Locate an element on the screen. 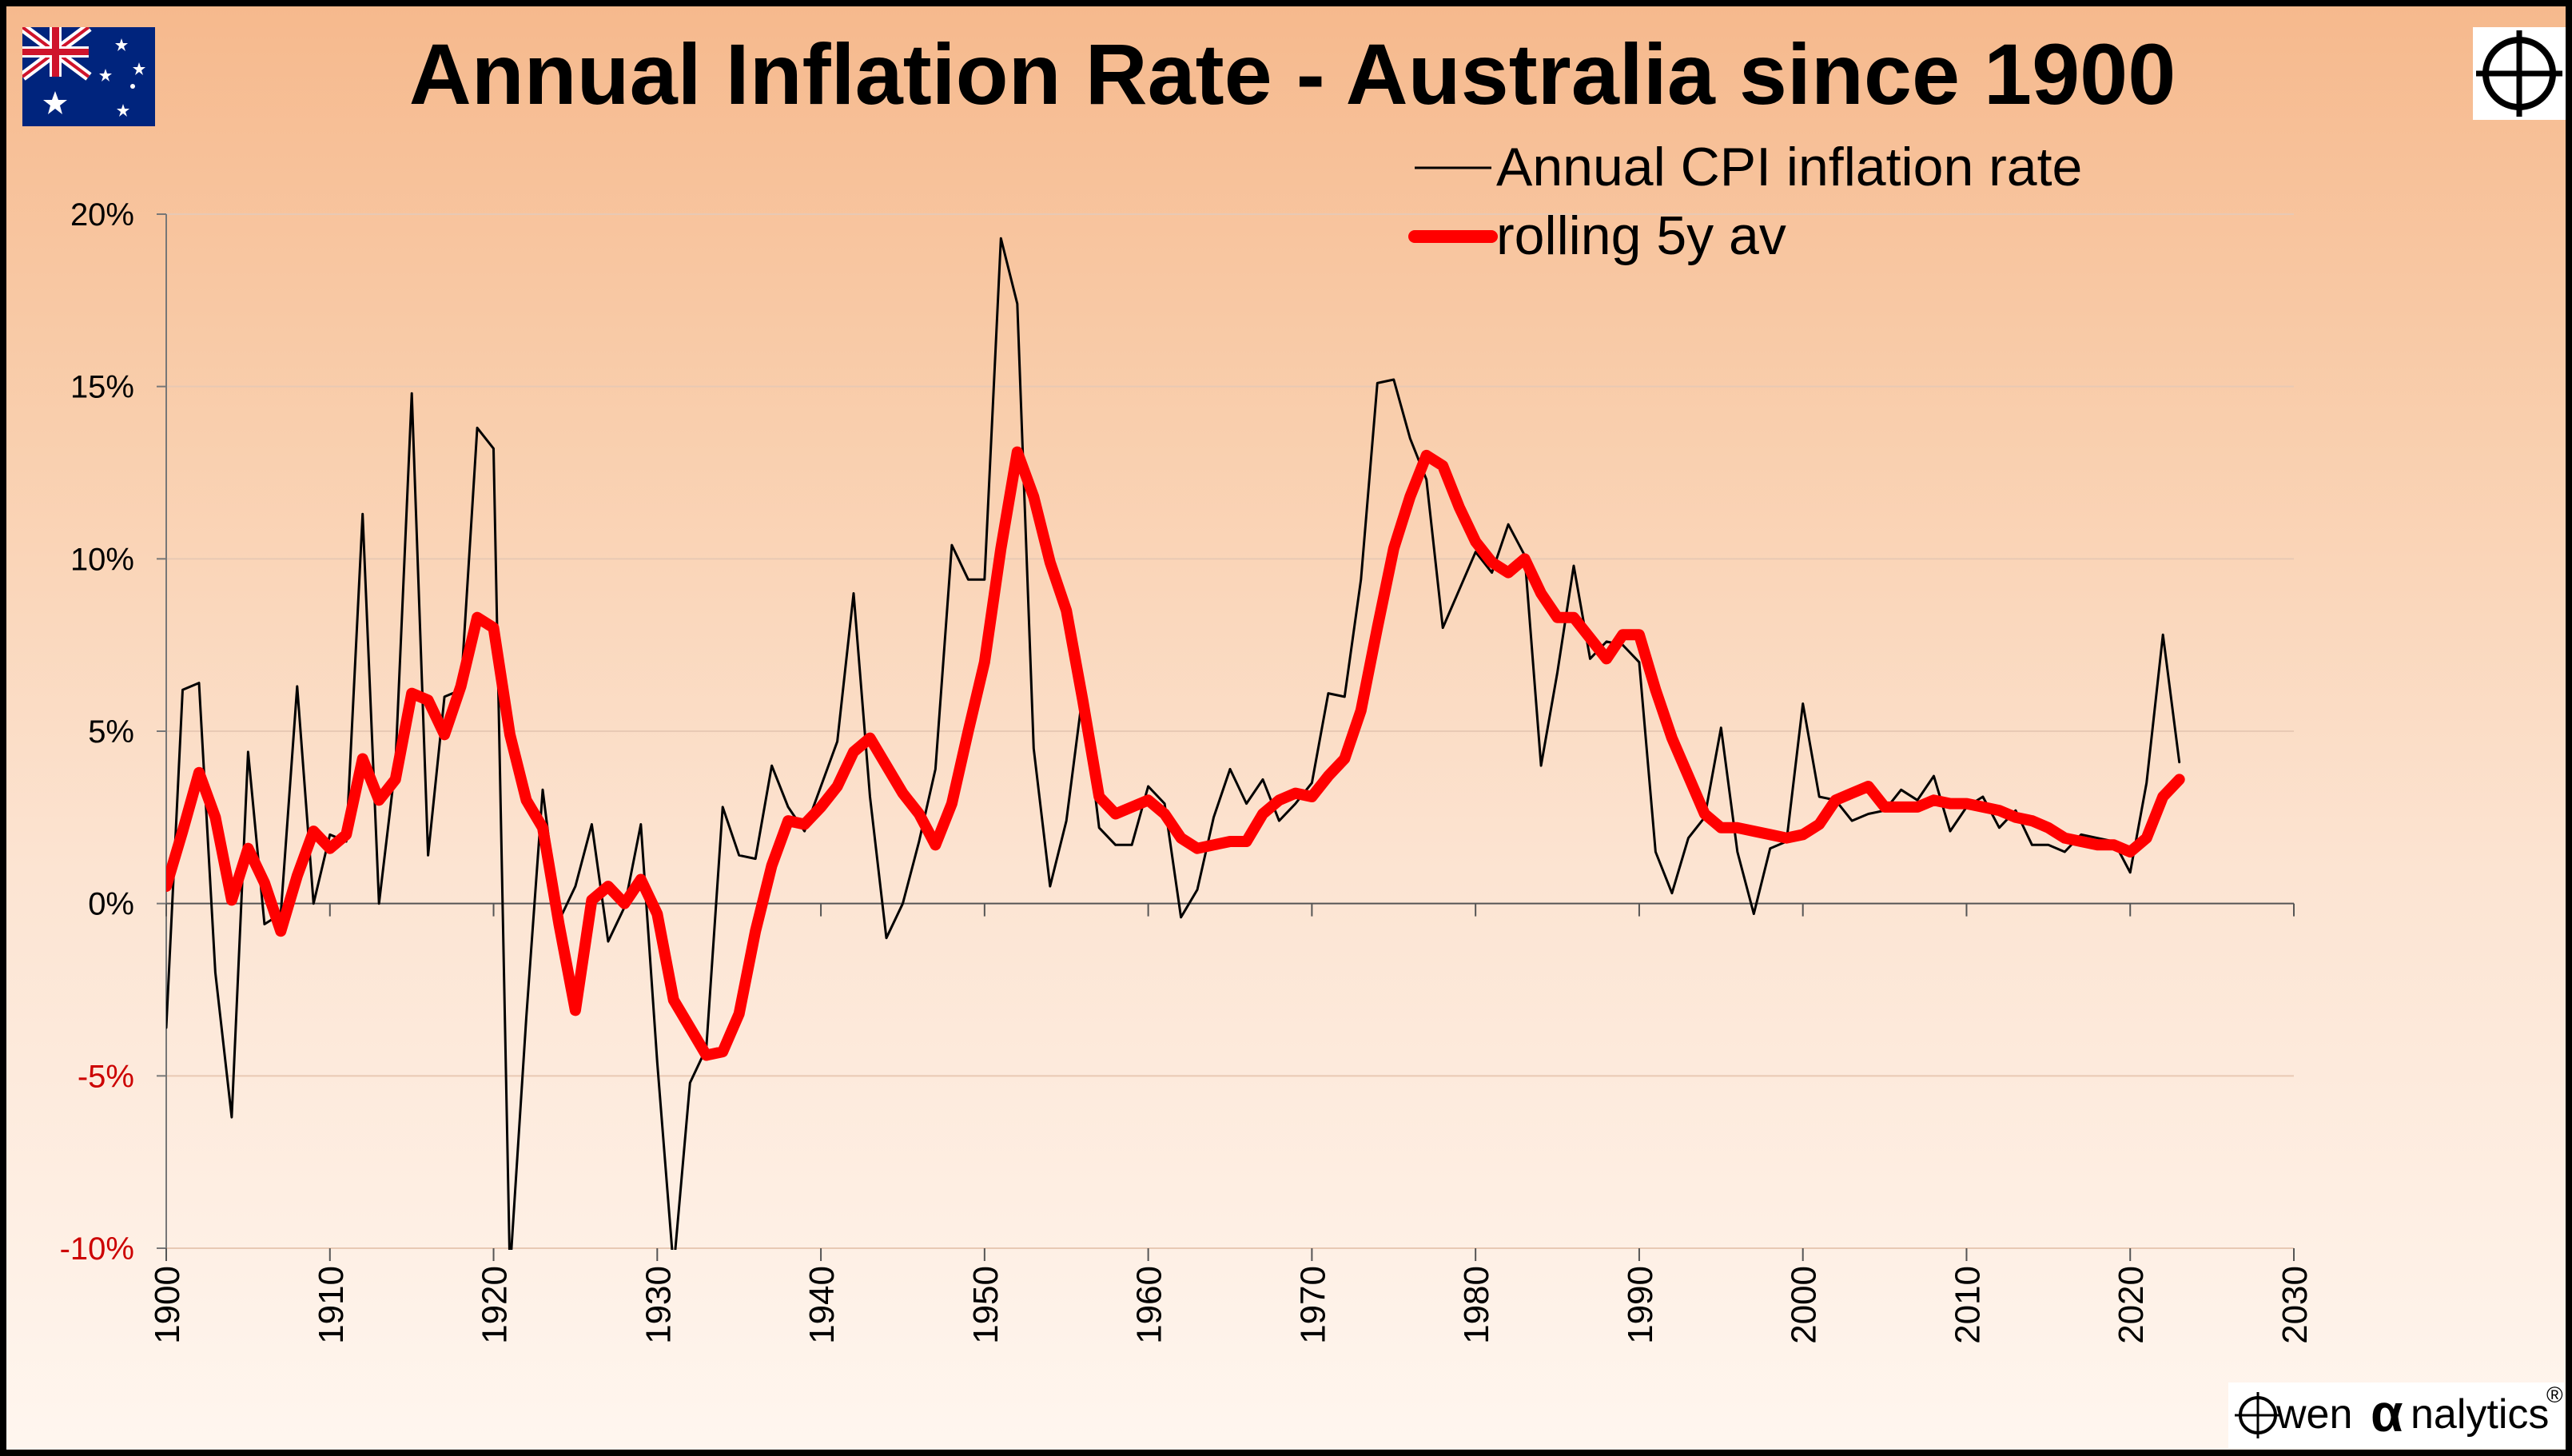 The image size is (2572, 1456). y-tick-label: 0% is located at coordinates (111, 904).